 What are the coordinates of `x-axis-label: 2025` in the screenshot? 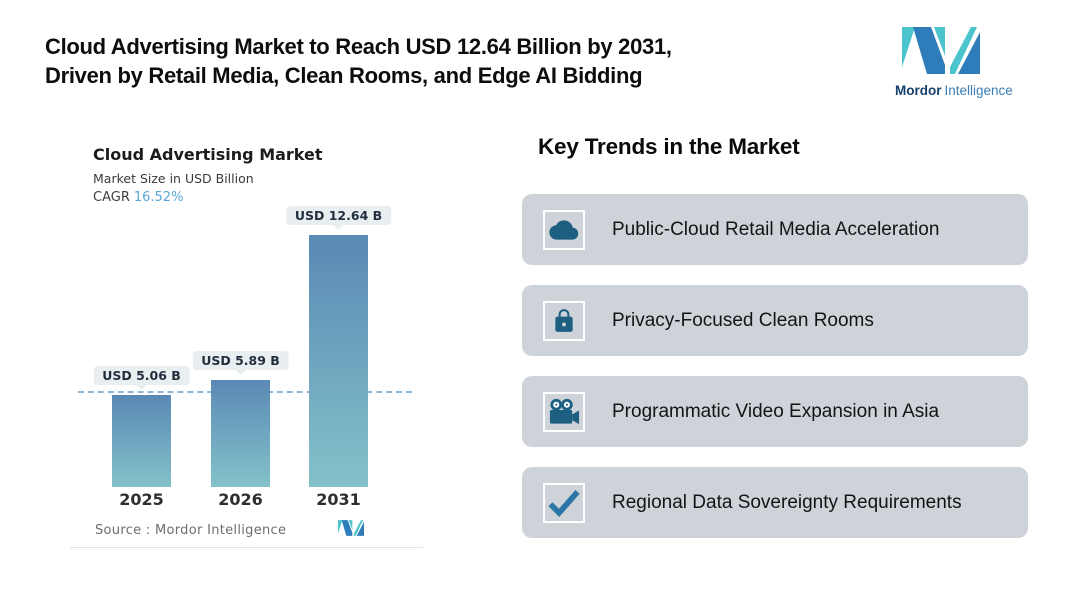 It's located at (141, 499).